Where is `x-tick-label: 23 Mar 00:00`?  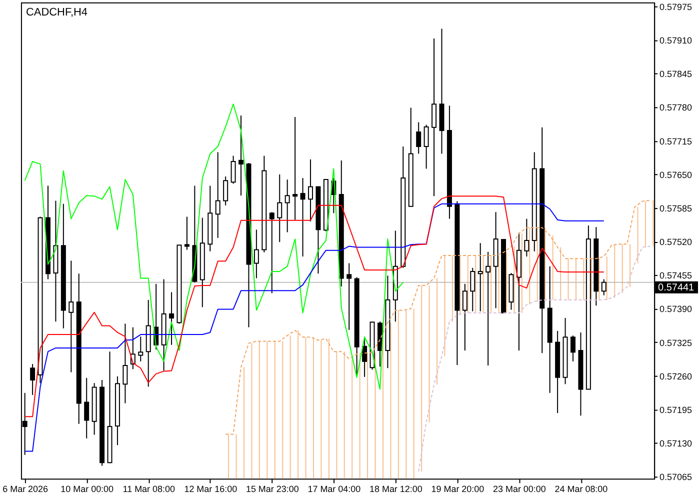 x-tick-label: 23 Mar 00:00 is located at coordinates (519, 489).